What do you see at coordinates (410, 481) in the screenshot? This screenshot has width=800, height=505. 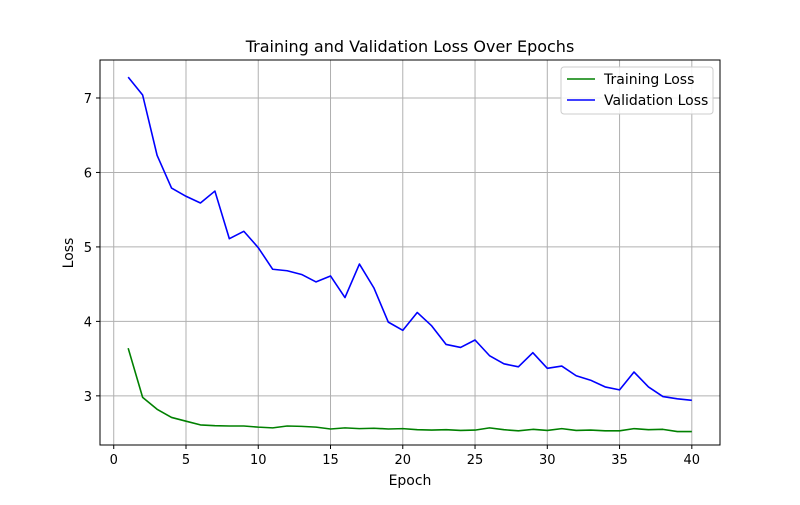 I see `x-axis-label: Epoch` at bounding box center [410, 481].